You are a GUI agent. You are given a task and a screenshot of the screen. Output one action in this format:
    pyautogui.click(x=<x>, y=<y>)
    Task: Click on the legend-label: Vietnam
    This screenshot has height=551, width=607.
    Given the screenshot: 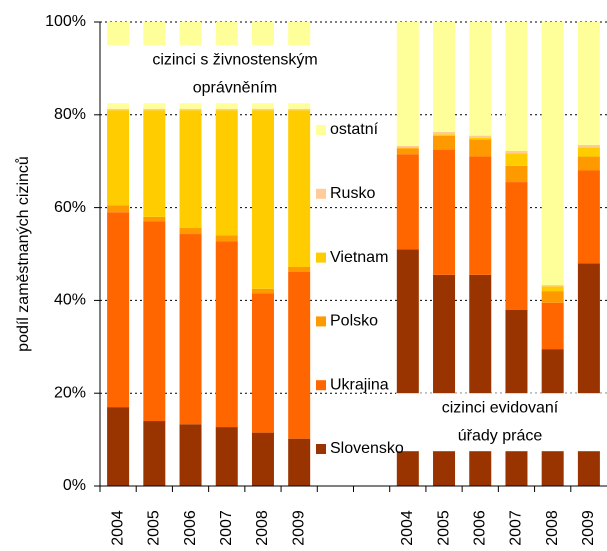 What is the action you would take?
    pyautogui.click(x=359, y=257)
    